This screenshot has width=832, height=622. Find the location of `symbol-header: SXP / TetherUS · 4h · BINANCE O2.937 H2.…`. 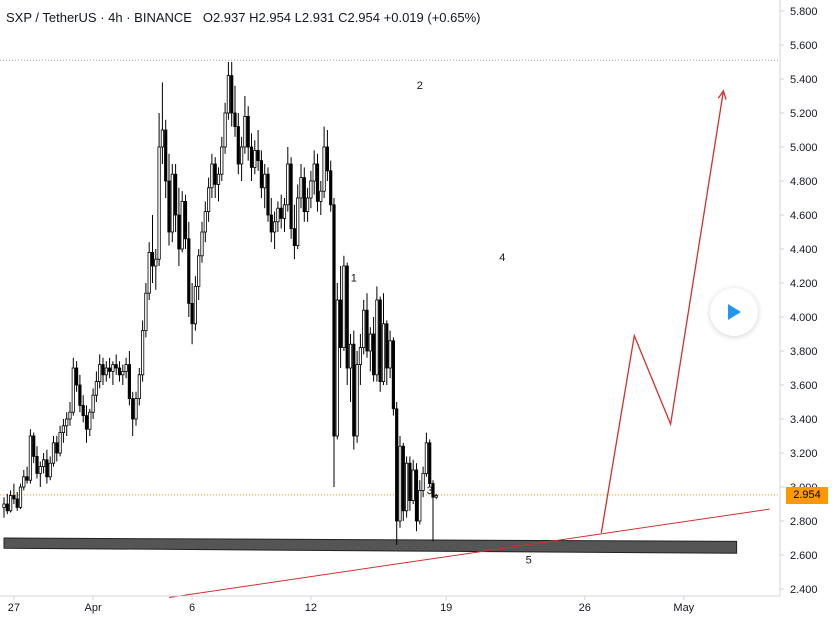

symbol-header: SXP / TetherUS · 4h · BINANCE O2.937 H2.… is located at coordinates (243, 17).